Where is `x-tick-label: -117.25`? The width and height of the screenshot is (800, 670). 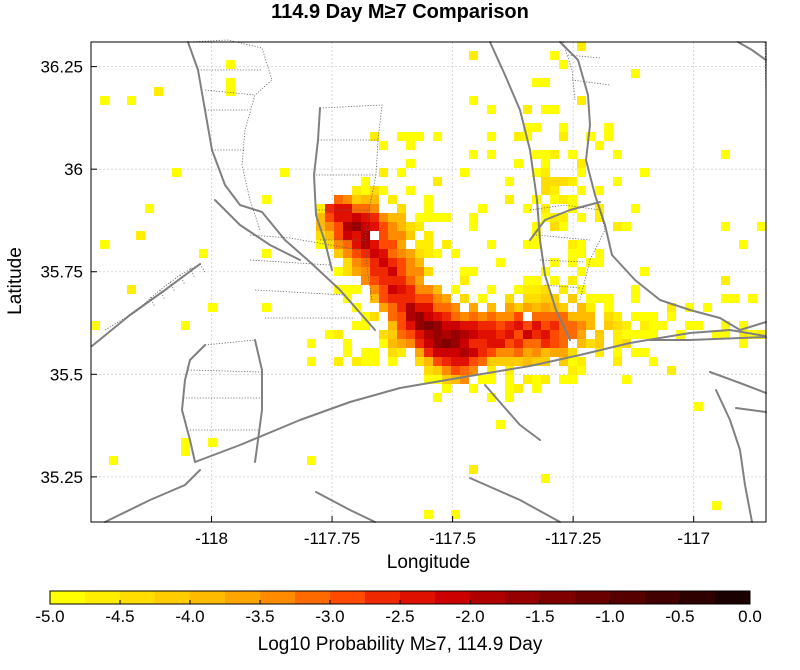 x-tick-label: -117.25 is located at coordinates (573, 538).